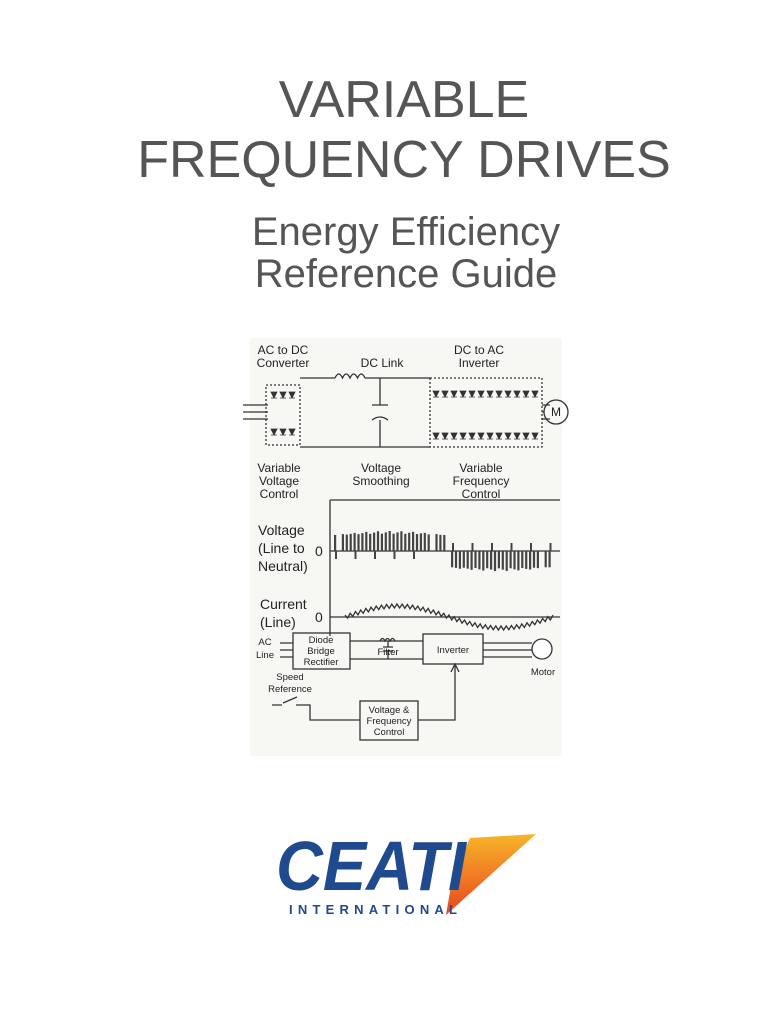 Image resolution: width=768 pixels, height=1024 pixels. I want to click on current-waveform, so click(449, 617).